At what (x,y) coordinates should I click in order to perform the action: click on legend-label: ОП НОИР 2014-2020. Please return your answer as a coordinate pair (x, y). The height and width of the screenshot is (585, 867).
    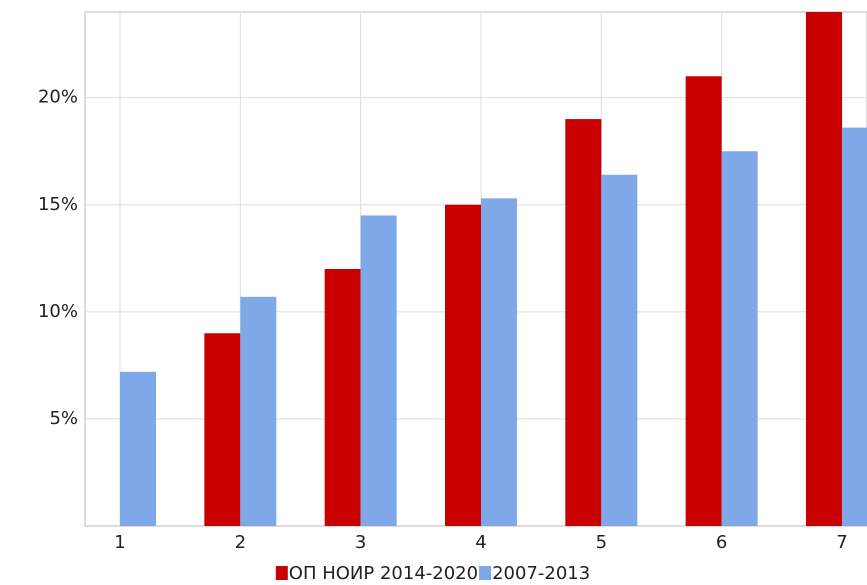
    Looking at the image, I should click on (383, 573).